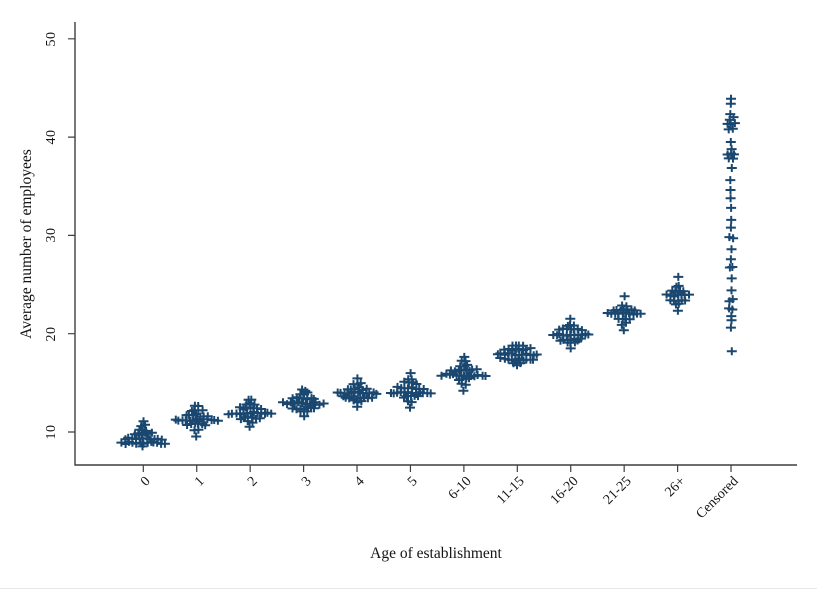 This screenshot has height=594, width=817. Describe the element at coordinates (624, 313) in the screenshot. I see `cluster-21-25-points` at that location.